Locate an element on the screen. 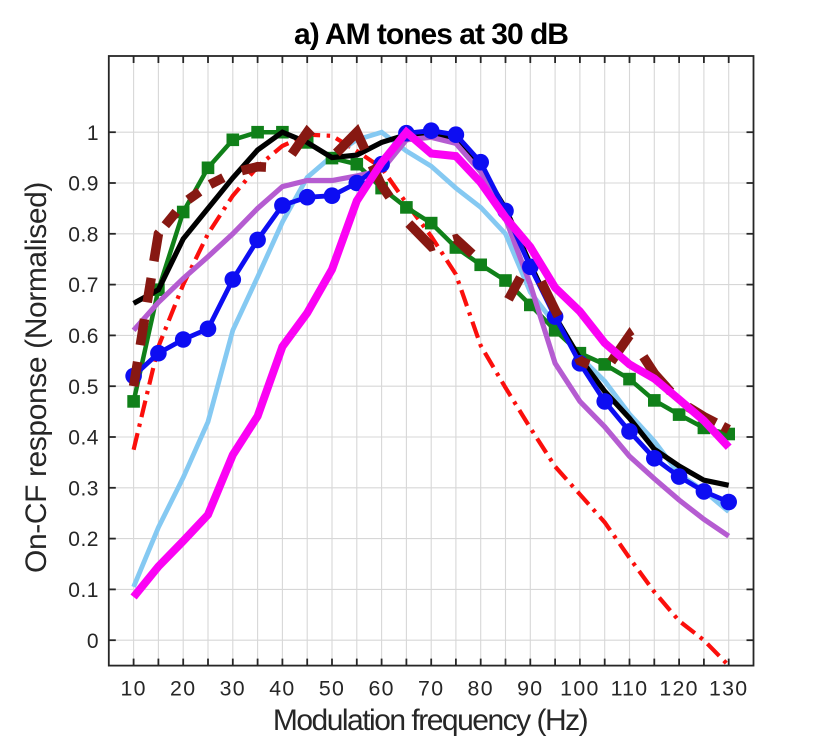  svg-text: 0.9 is located at coordinates (83, 184).